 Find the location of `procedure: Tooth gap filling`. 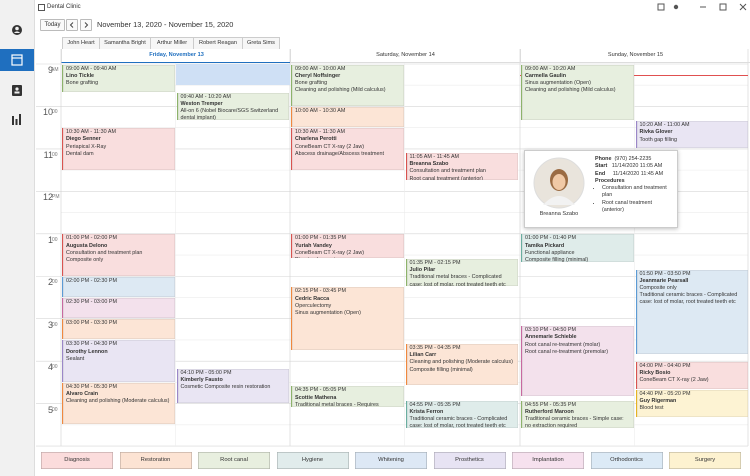

procedure: Tooth gap filling is located at coordinates (658, 139).